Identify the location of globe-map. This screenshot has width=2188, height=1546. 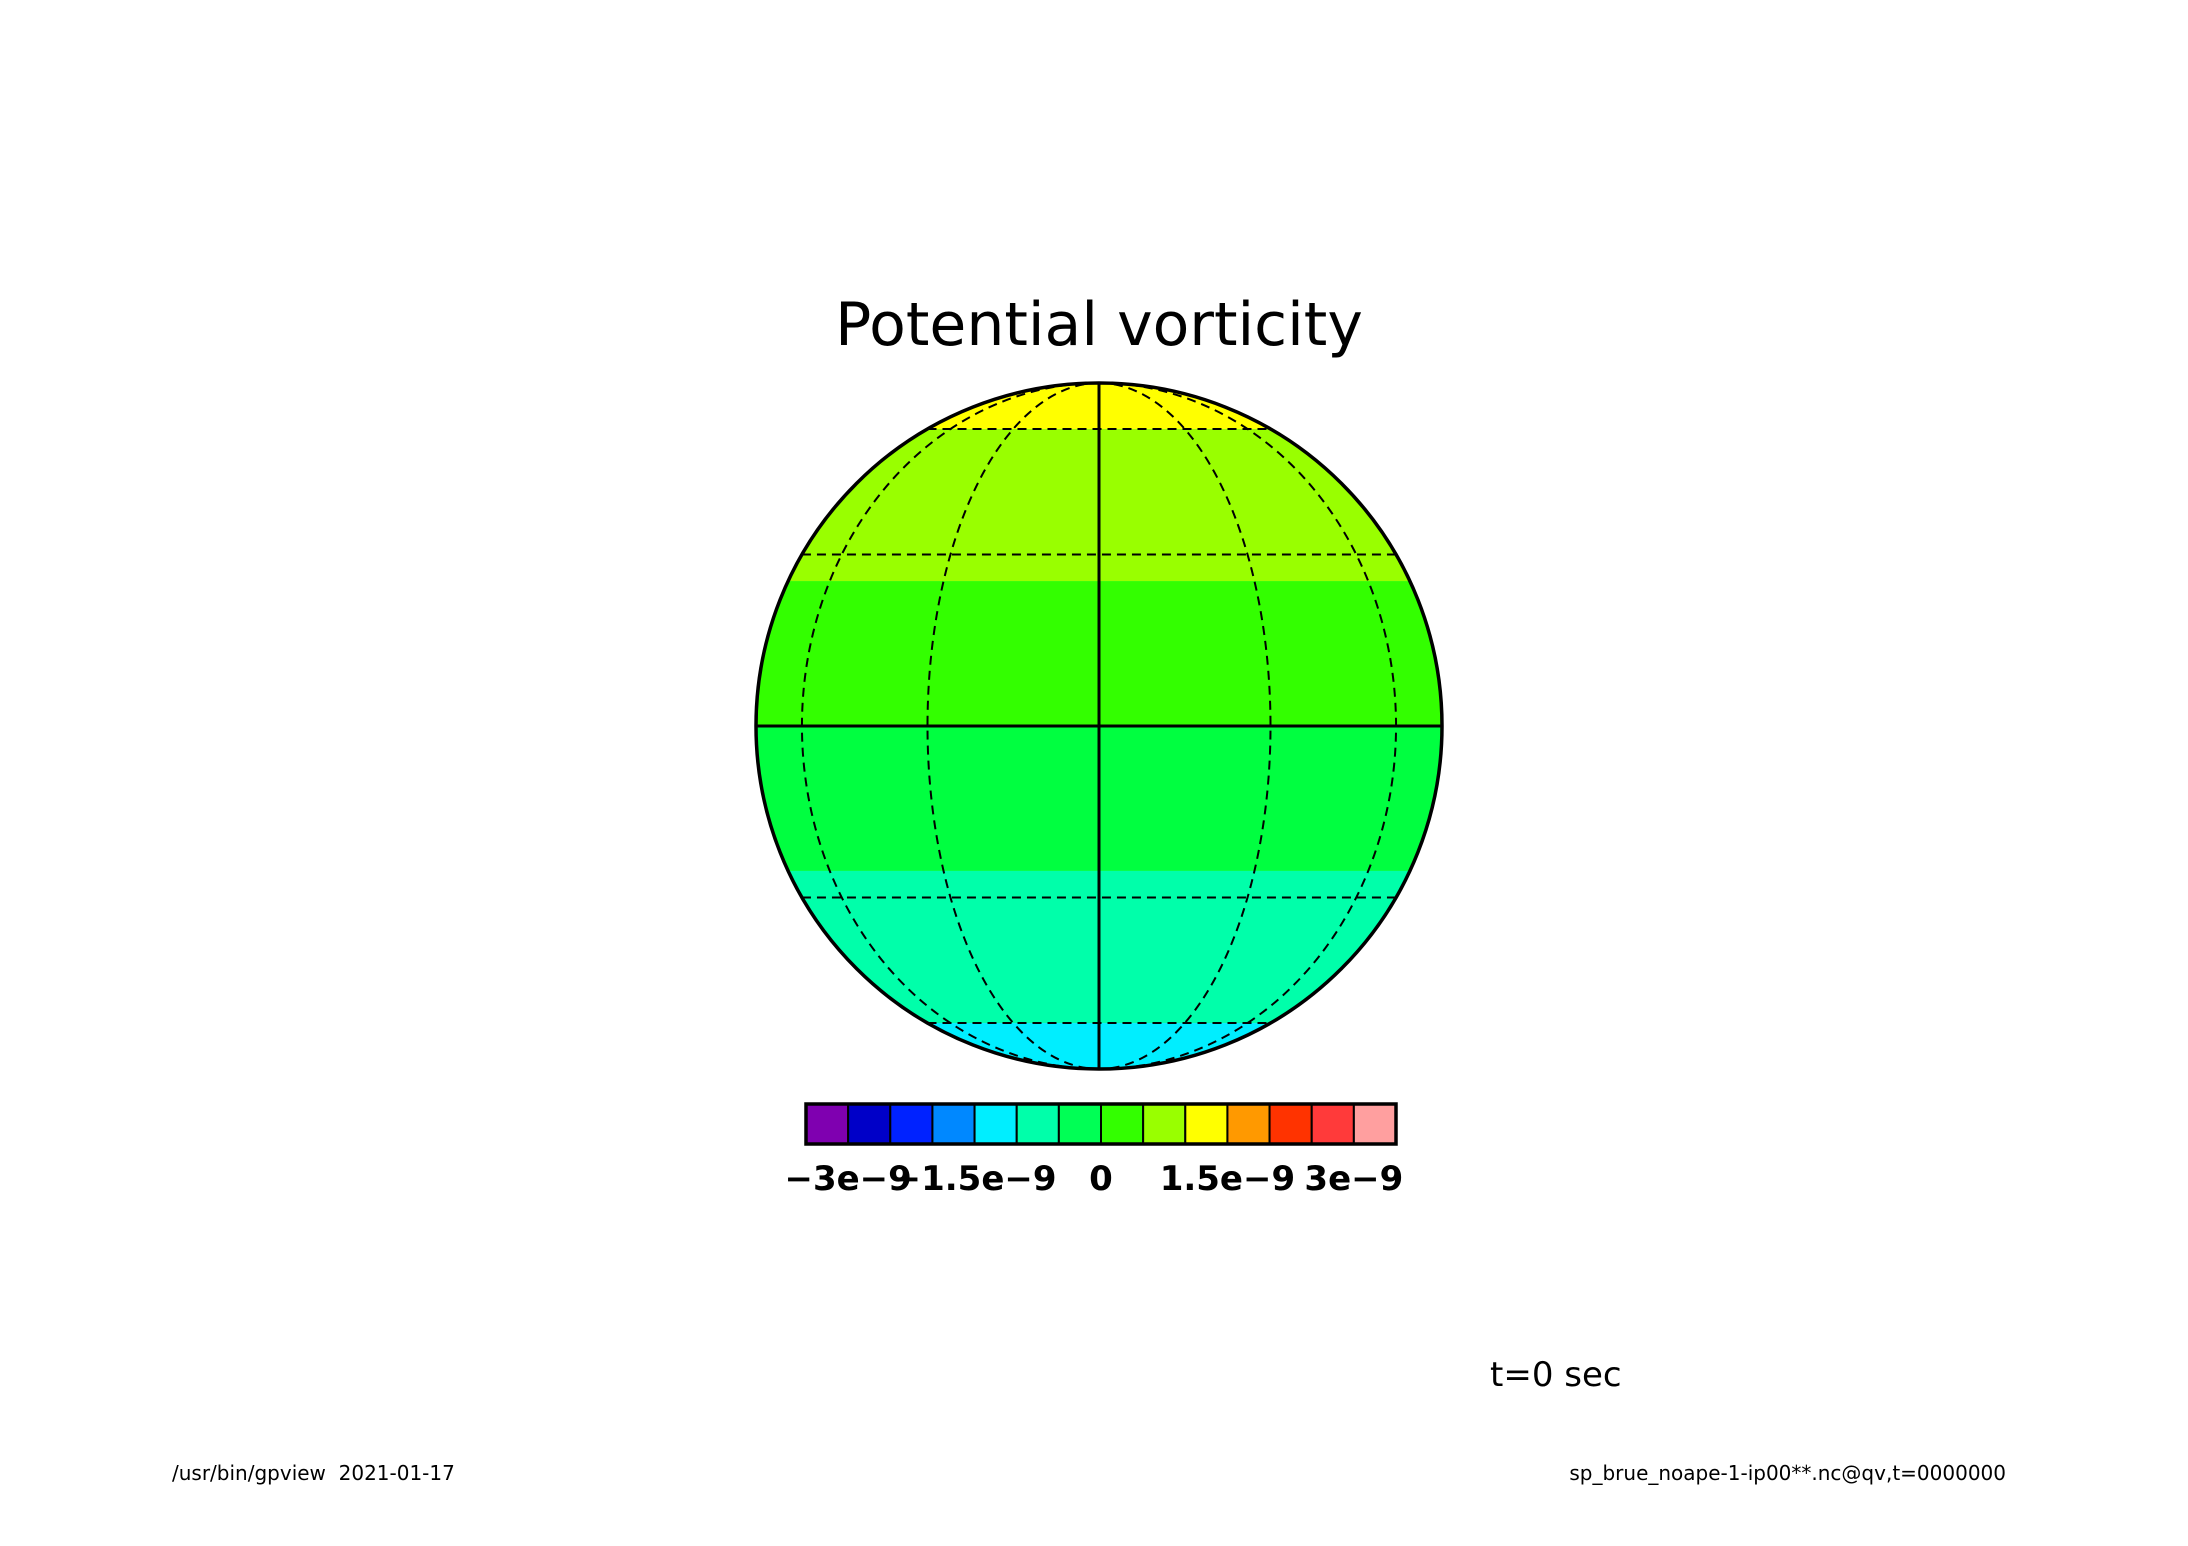
(1099, 726).